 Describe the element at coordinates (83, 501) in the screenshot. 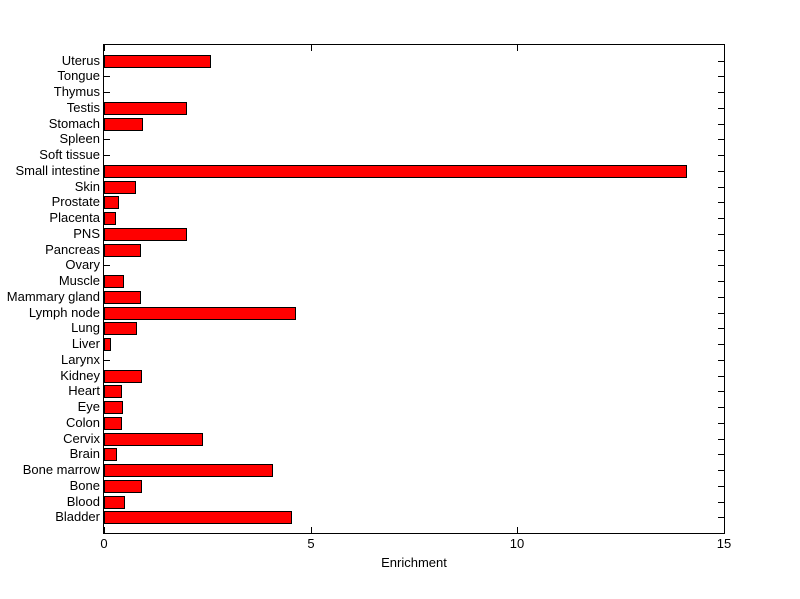

I see `y-tick-label: Blood` at that location.